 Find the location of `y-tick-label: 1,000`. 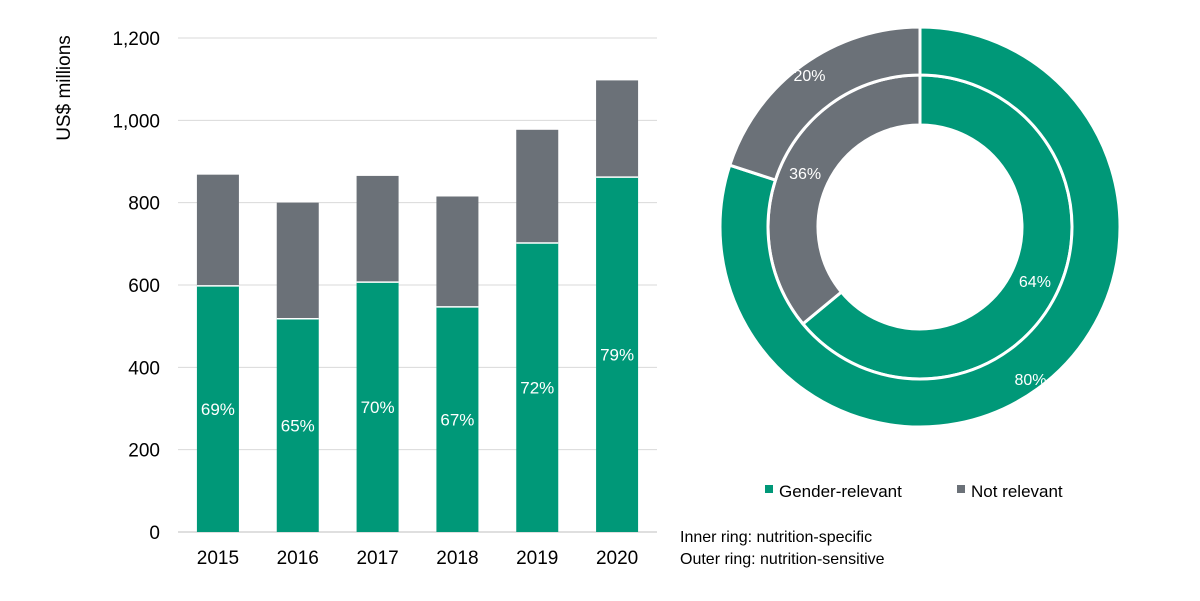

y-tick-label: 1,000 is located at coordinates (136, 121).